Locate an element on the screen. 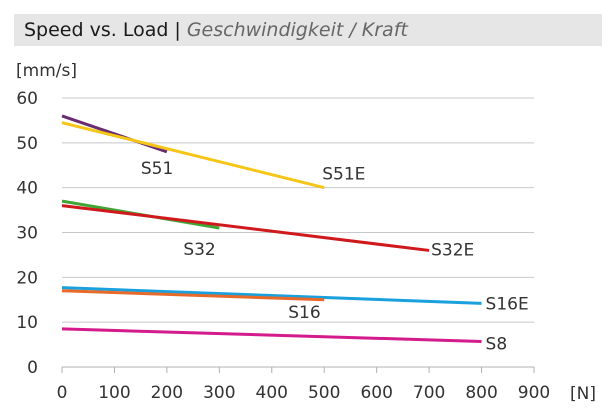  y-tick-label: 20 is located at coordinates (27, 278).